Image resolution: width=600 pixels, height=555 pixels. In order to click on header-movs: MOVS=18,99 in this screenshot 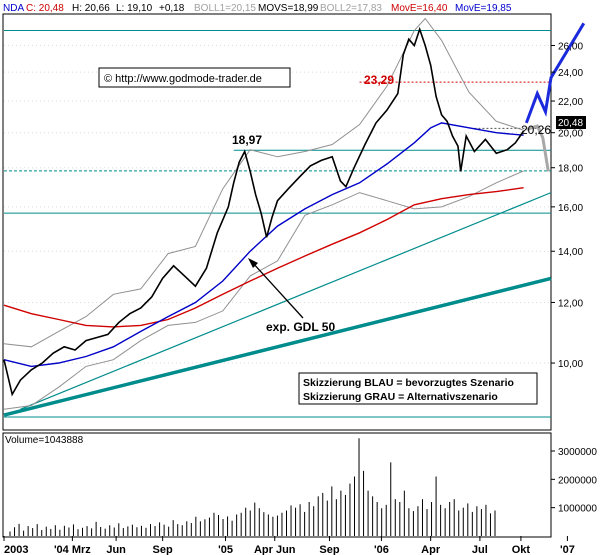, I will do `click(288, 8)`.